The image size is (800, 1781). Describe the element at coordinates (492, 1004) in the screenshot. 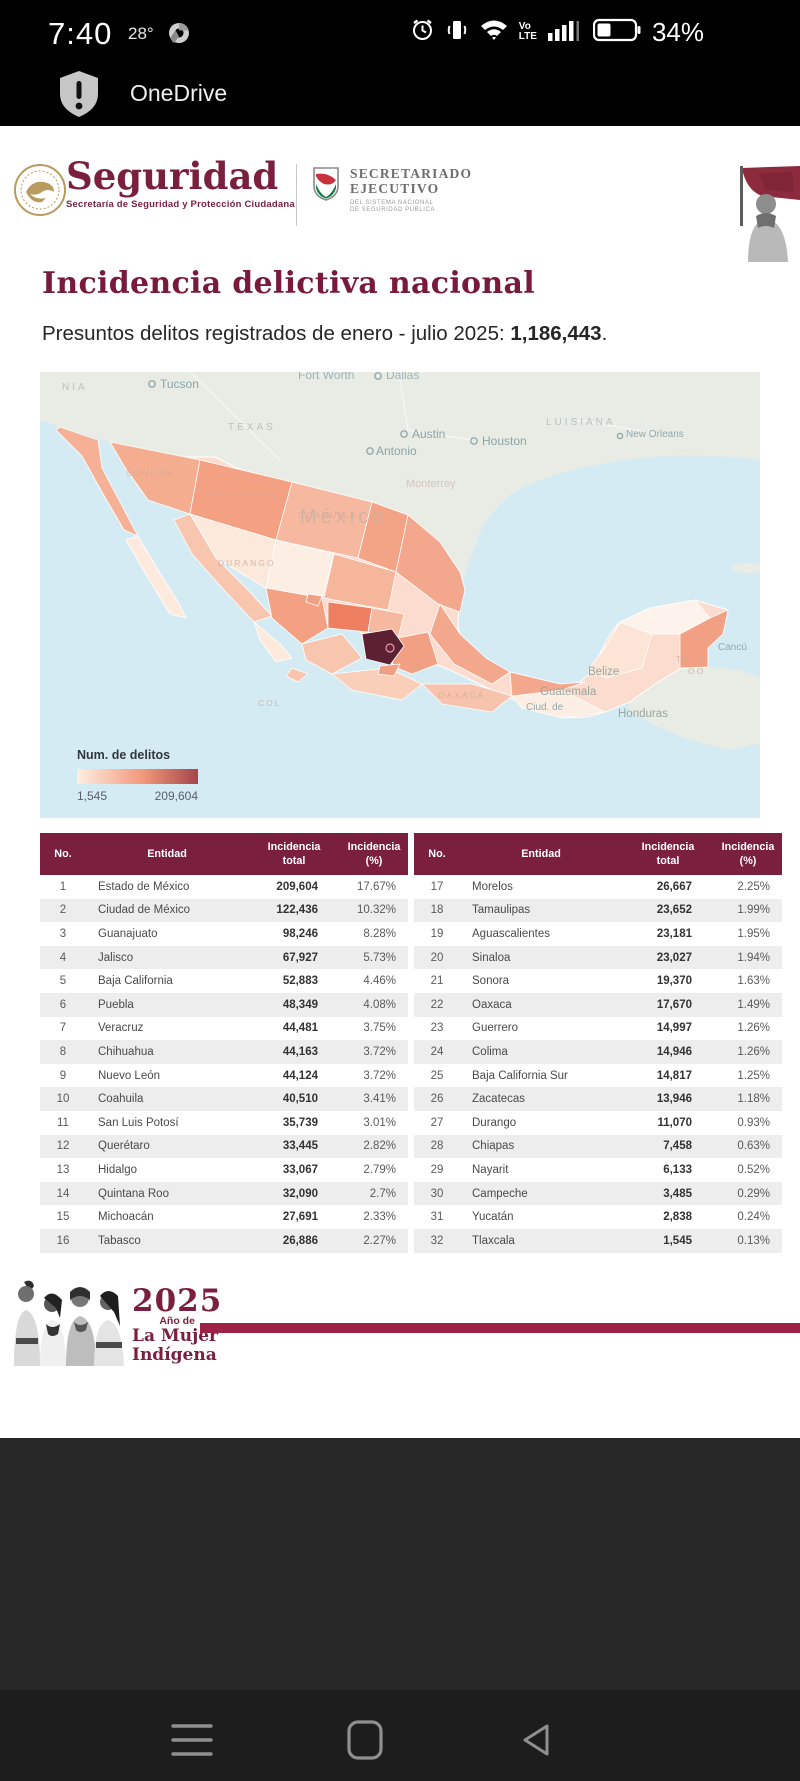

I see `entidad: Oaxaca` at that location.